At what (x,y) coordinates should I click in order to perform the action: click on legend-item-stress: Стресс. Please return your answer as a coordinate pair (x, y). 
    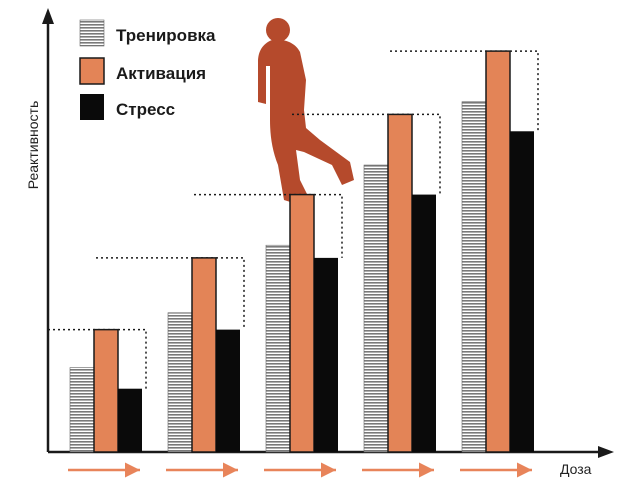
    Looking at the image, I should click on (127, 107).